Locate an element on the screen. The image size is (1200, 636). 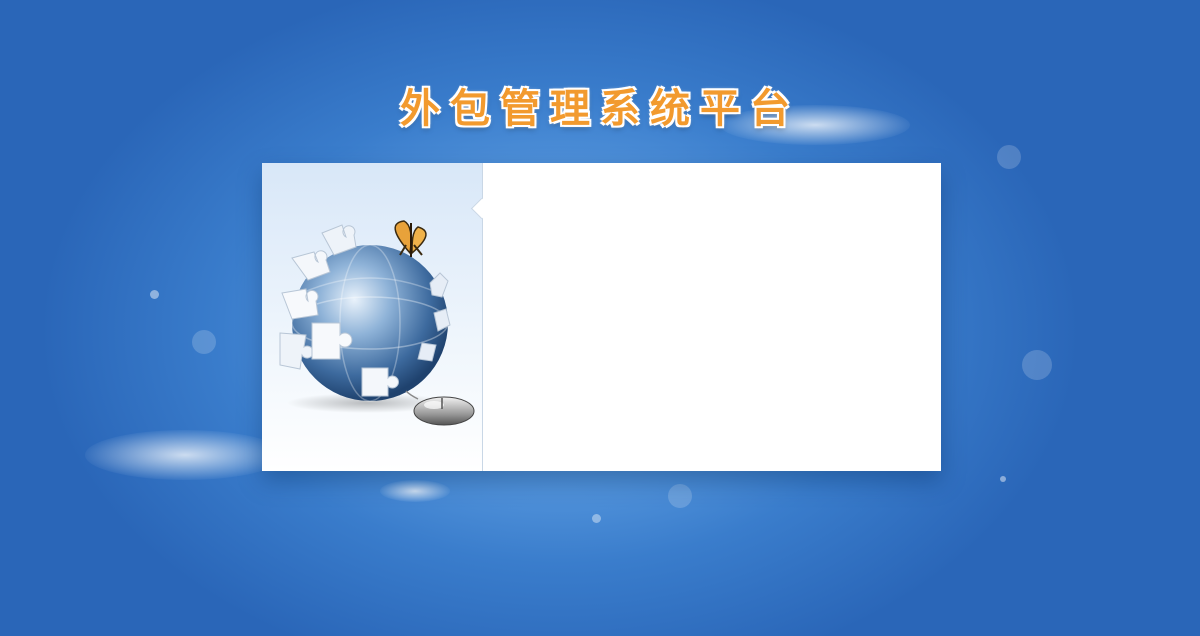
illustration-pane is located at coordinates (372, 317).